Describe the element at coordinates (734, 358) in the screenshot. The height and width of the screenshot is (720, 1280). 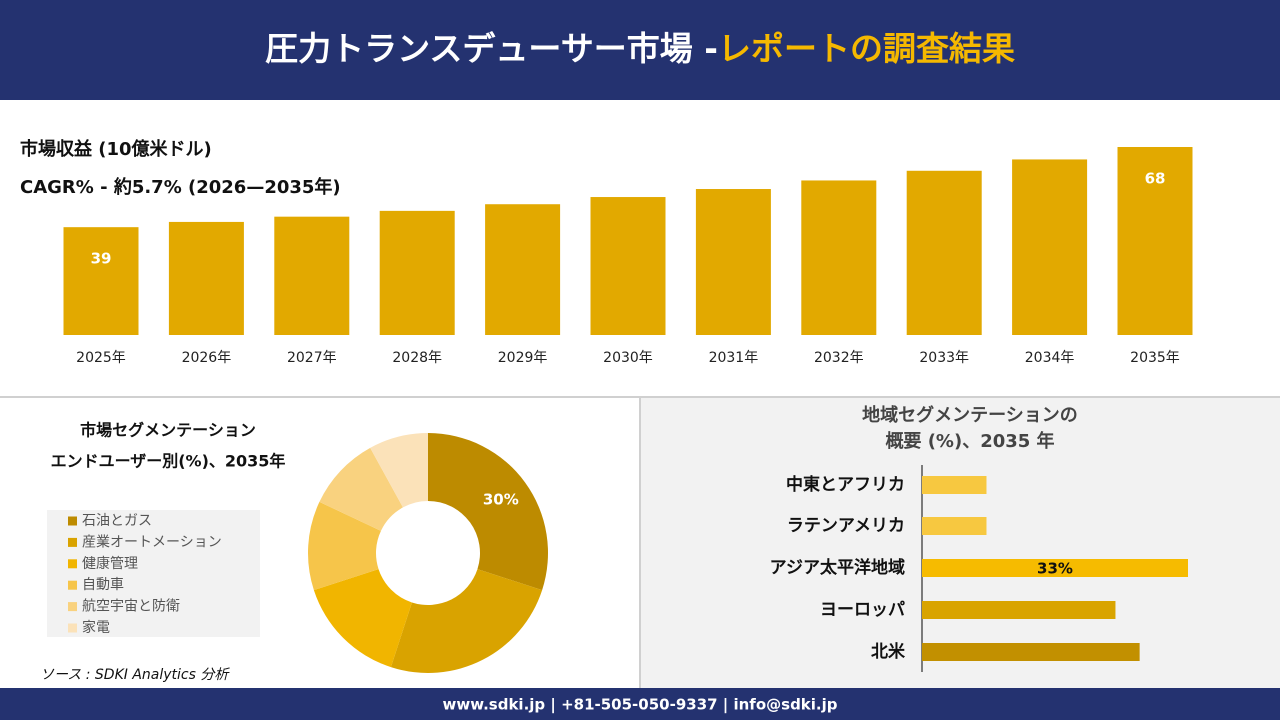
I see `x-tick-label: 2031年` at that location.